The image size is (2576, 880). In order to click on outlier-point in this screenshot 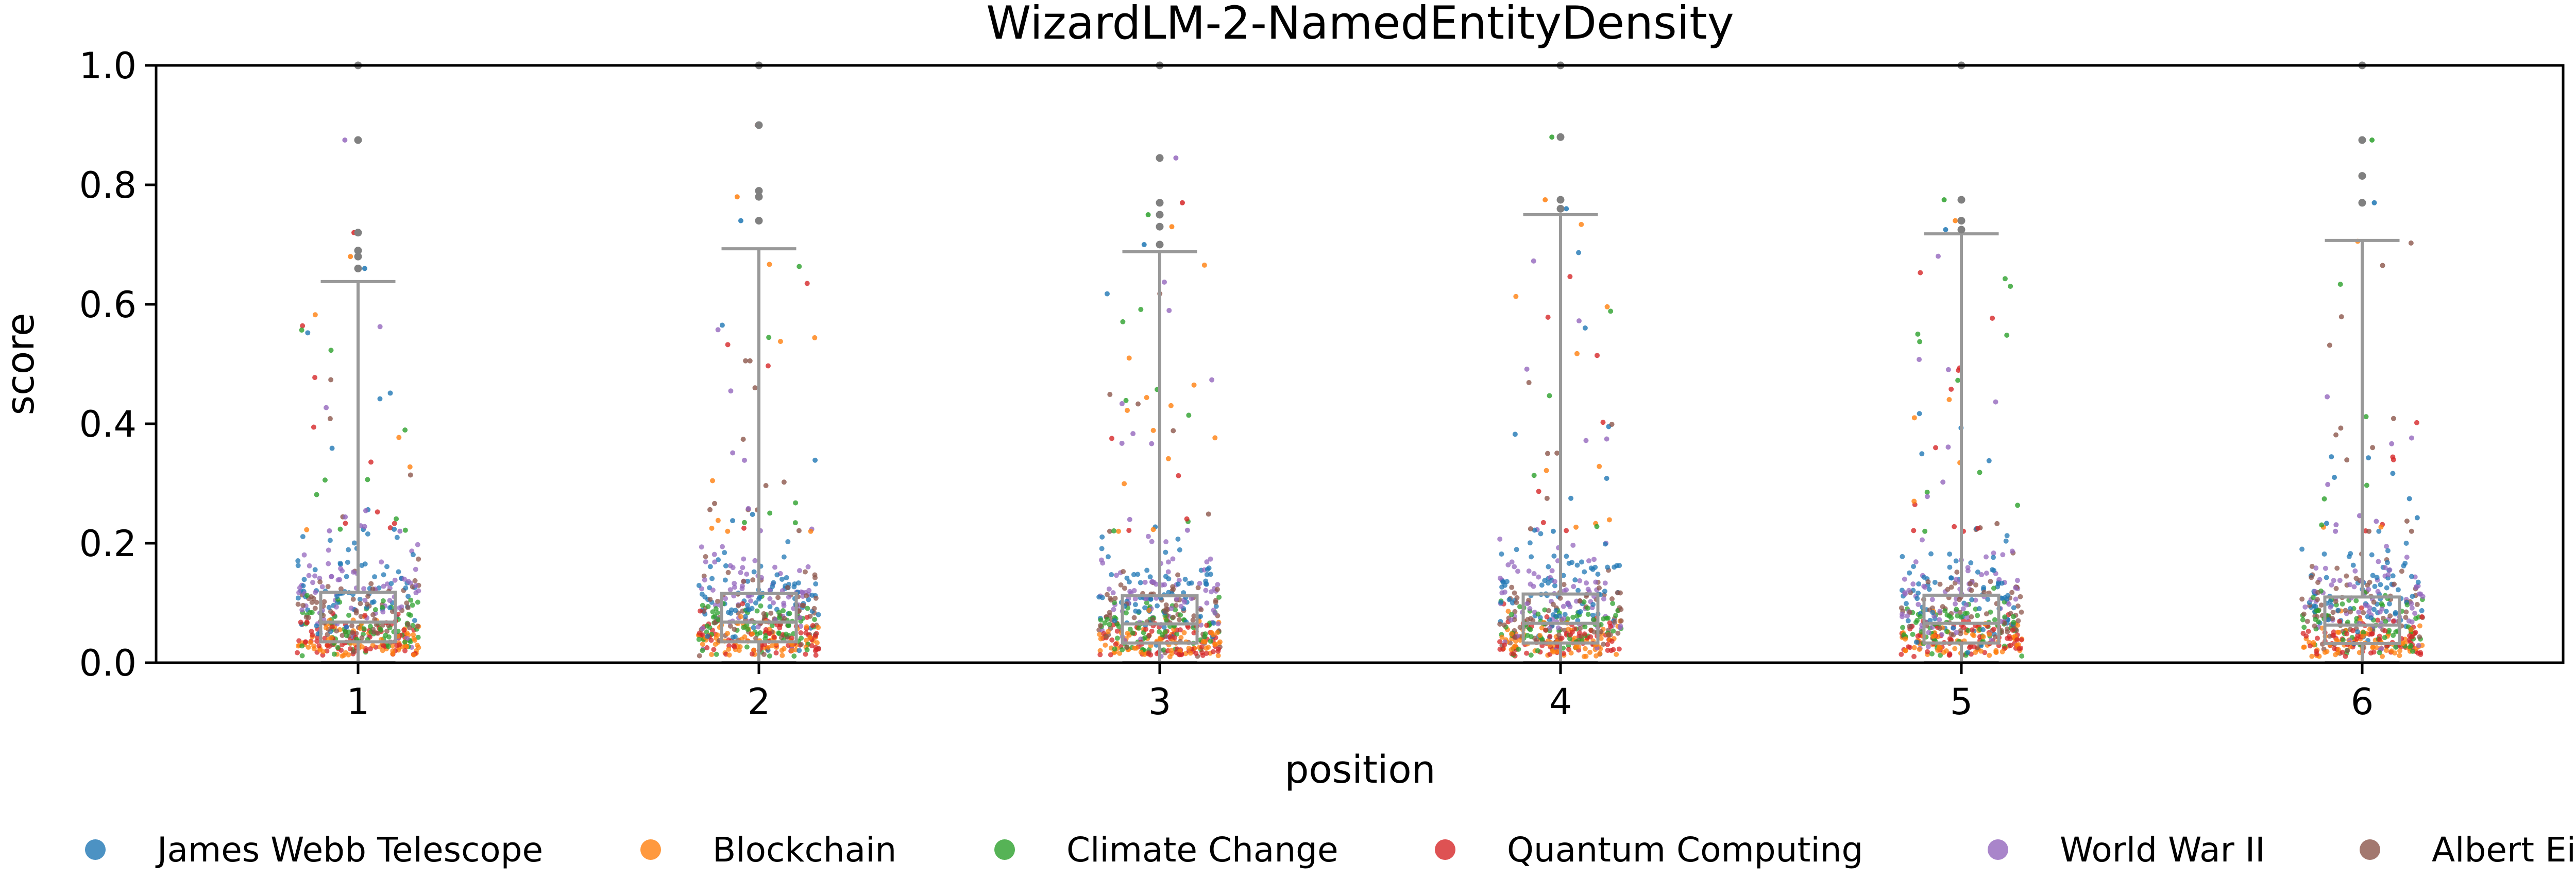, I will do `click(358, 251)`.